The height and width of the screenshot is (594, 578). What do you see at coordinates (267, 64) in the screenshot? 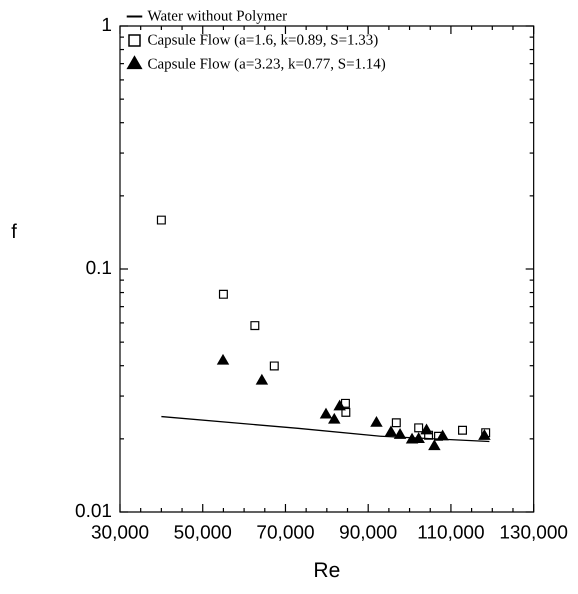
I see `legend-label: Capsule Flow (a=3.23, k=0.77, S=1.14)` at bounding box center [267, 64].